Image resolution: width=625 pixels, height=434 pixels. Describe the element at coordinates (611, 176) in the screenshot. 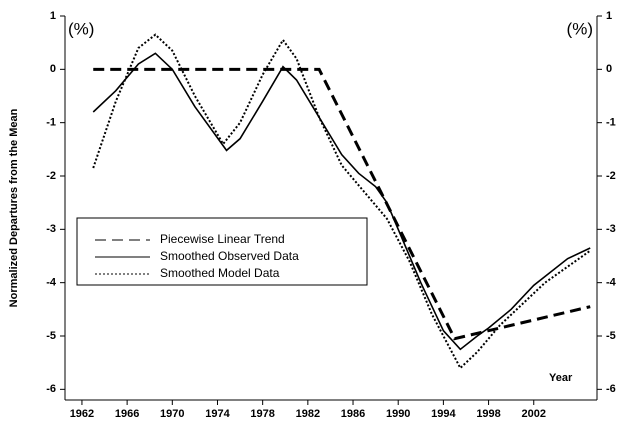

I see `y-tick-label-right: -2` at that location.